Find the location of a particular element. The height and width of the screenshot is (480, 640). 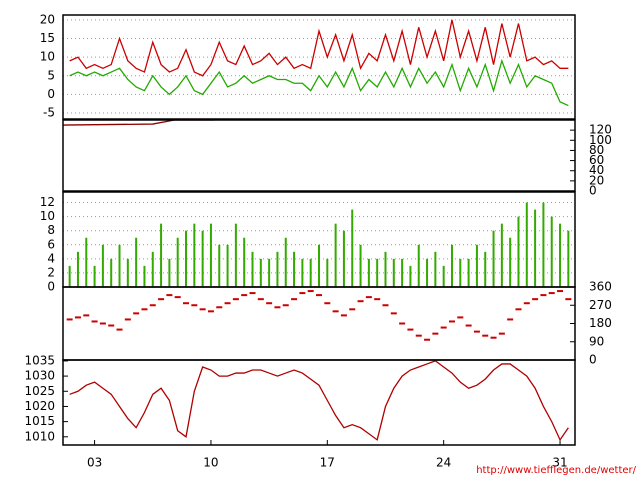

y-tick-label: 8 is located at coordinates (51, 230).